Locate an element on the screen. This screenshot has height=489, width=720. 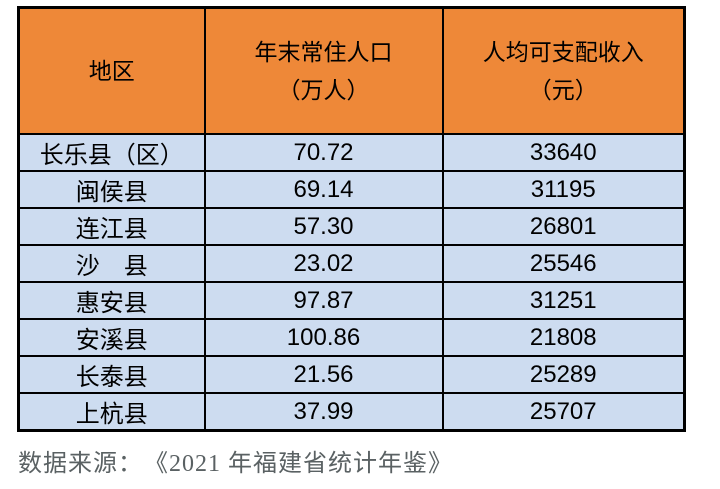
header-income-title: 人均可支配收入 is located at coordinates (563, 52).